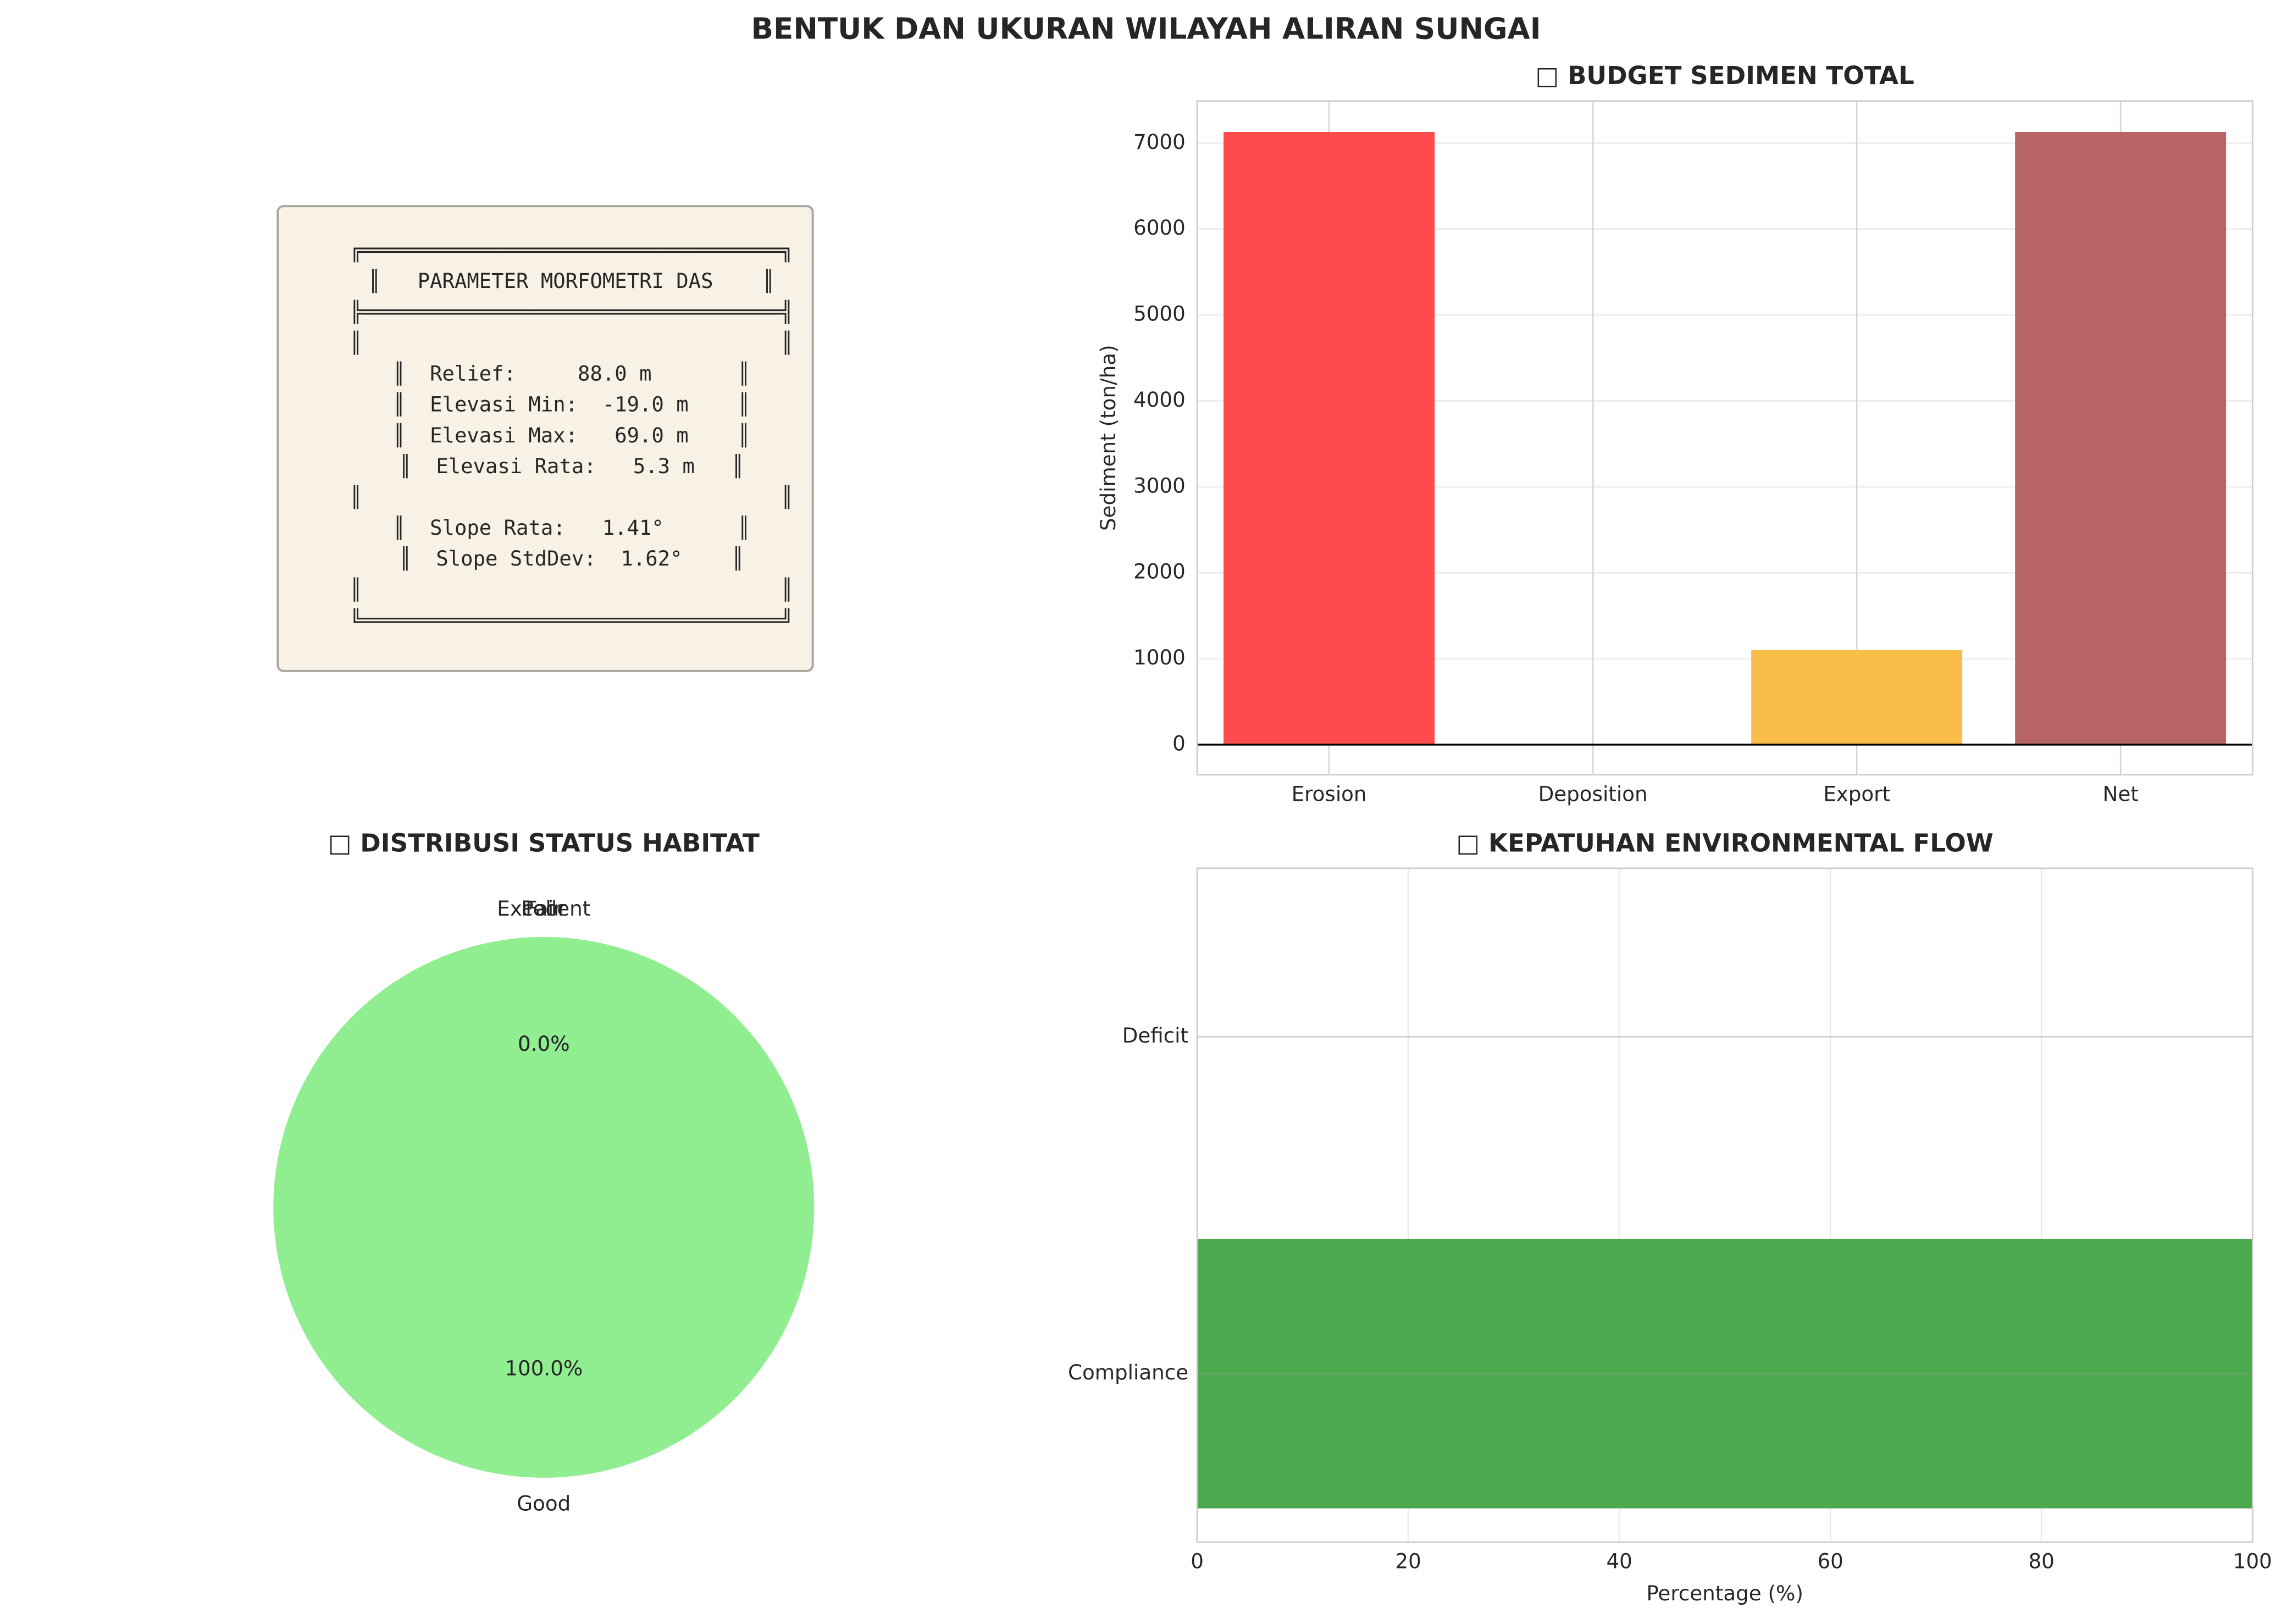 The image size is (2292, 1624). Describe the element at coordinates (1155, 1035) in the screenshot. I see `y-tick-label: Deficit` at that location.